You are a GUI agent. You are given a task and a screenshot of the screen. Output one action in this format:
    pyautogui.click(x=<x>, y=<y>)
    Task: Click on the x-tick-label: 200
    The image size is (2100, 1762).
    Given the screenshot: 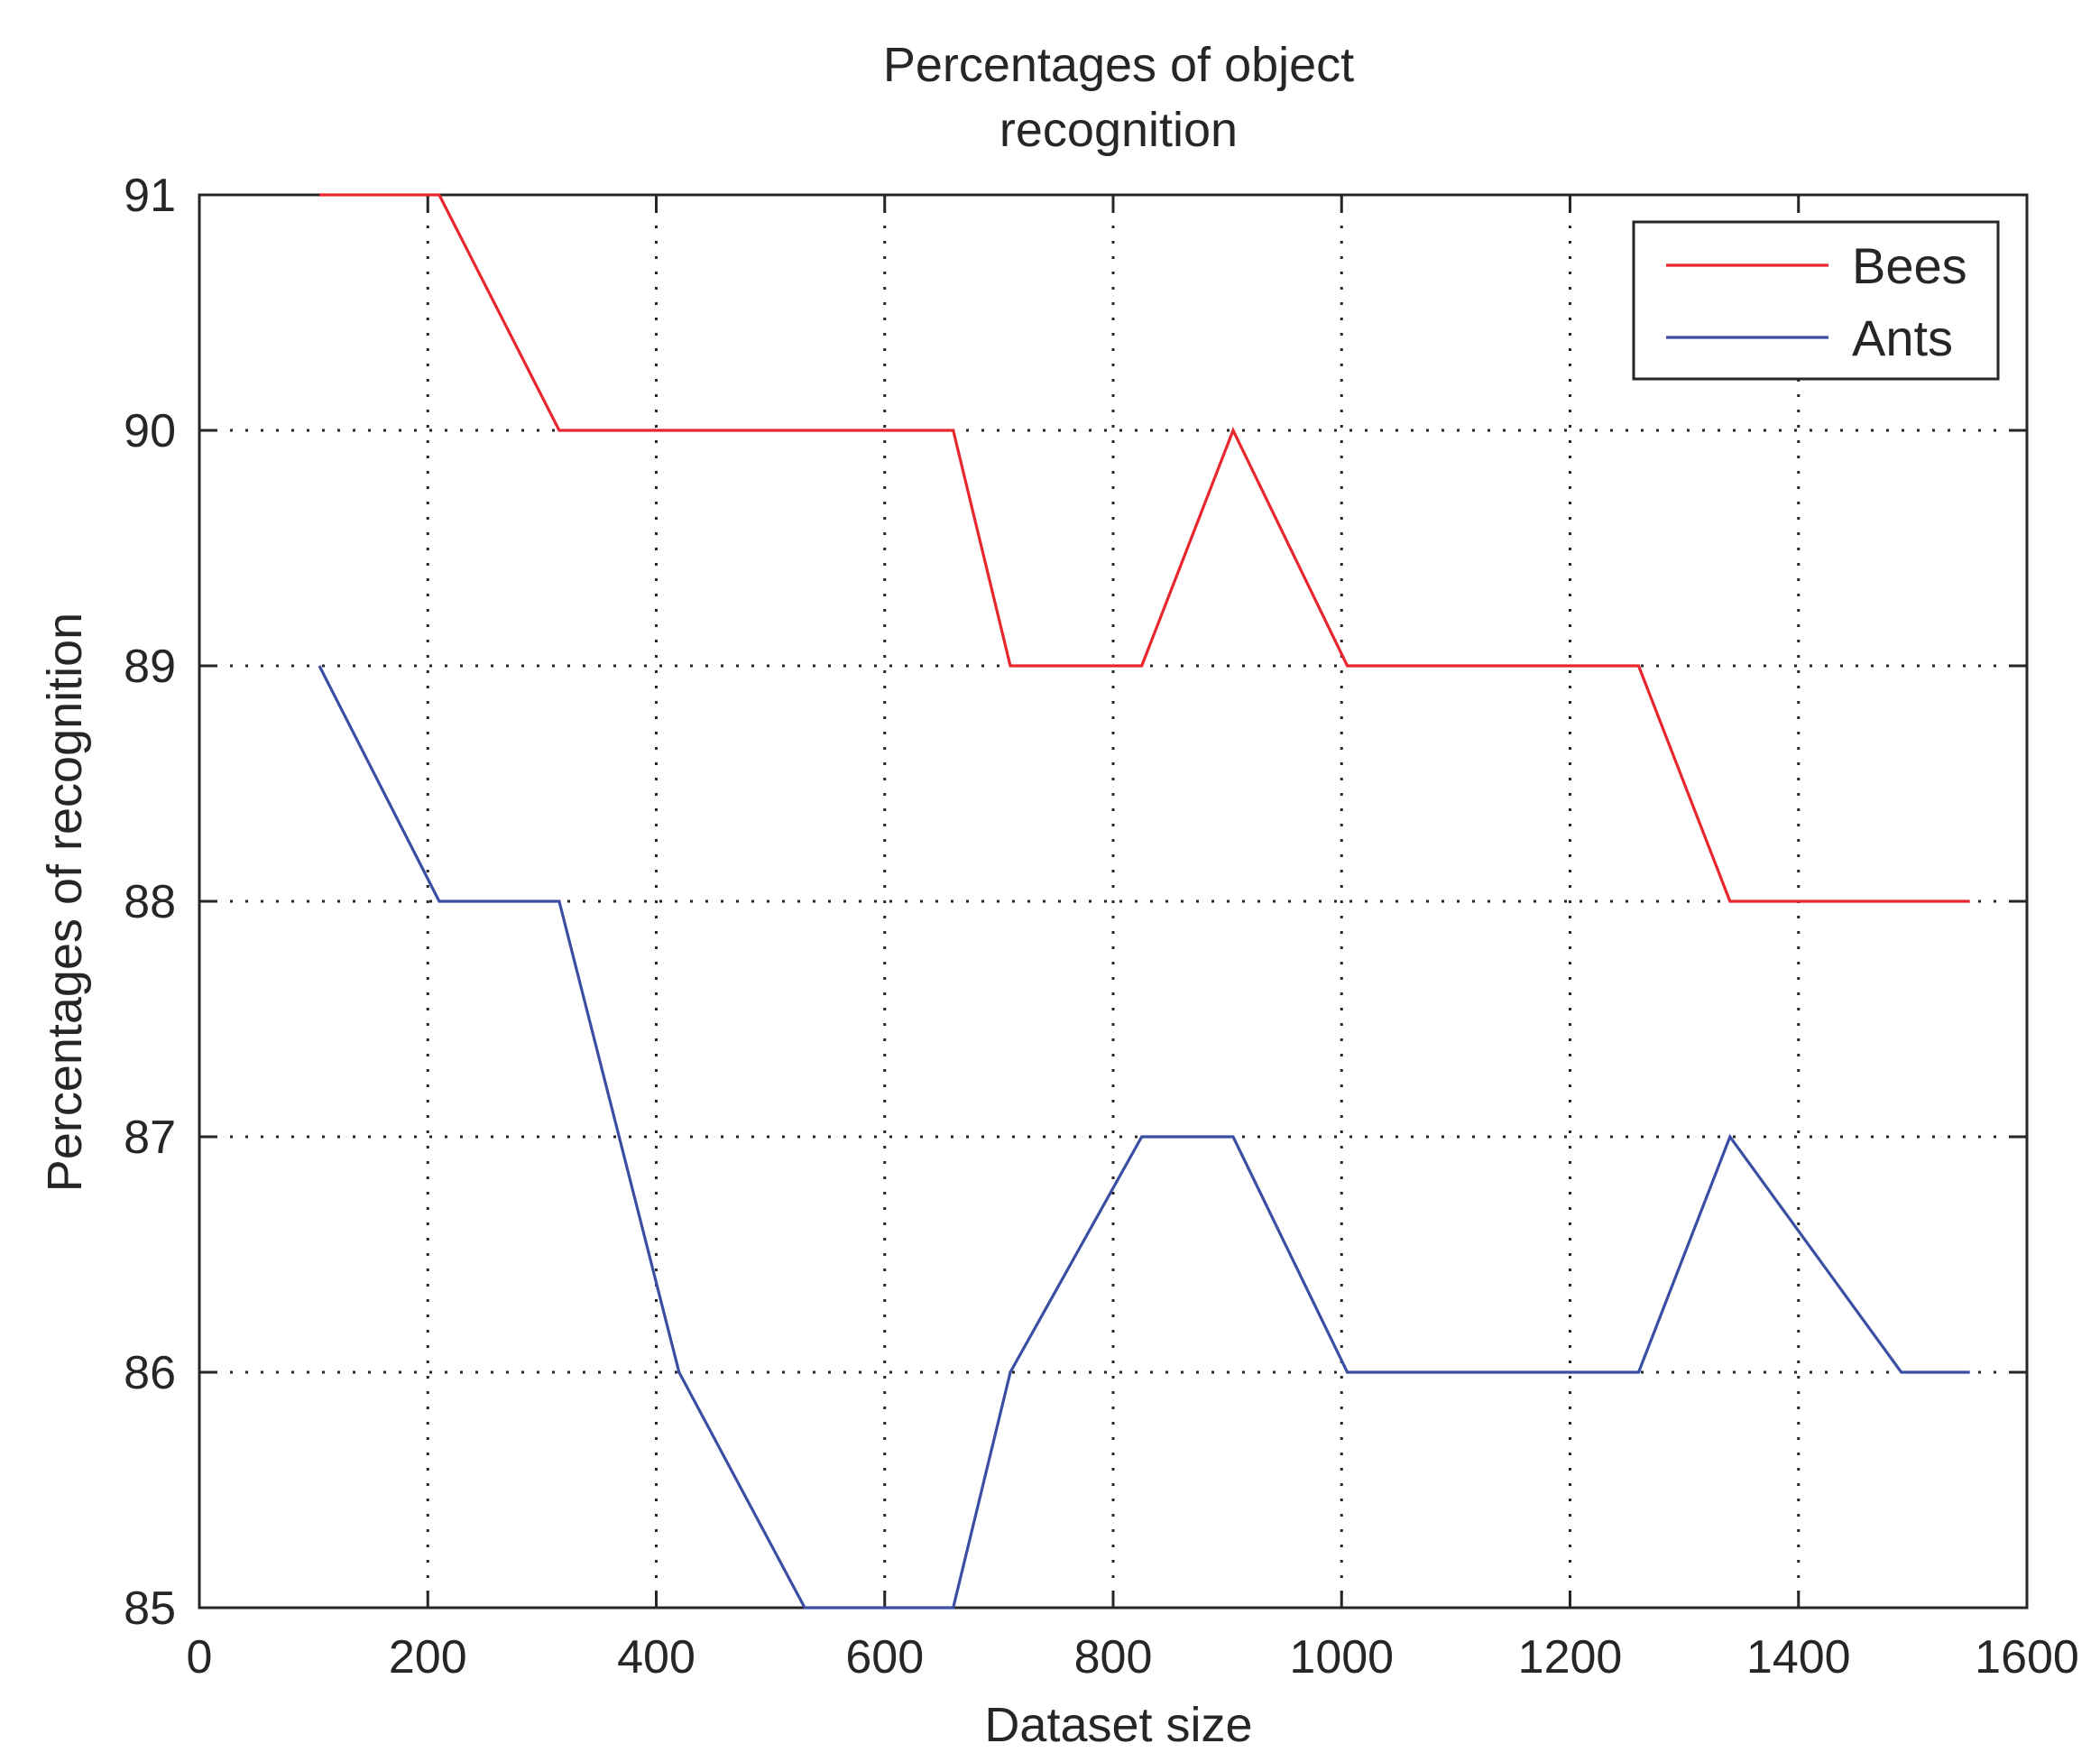 What is the action you would take?
    pyautogui.click(x=428, y=1657)
    